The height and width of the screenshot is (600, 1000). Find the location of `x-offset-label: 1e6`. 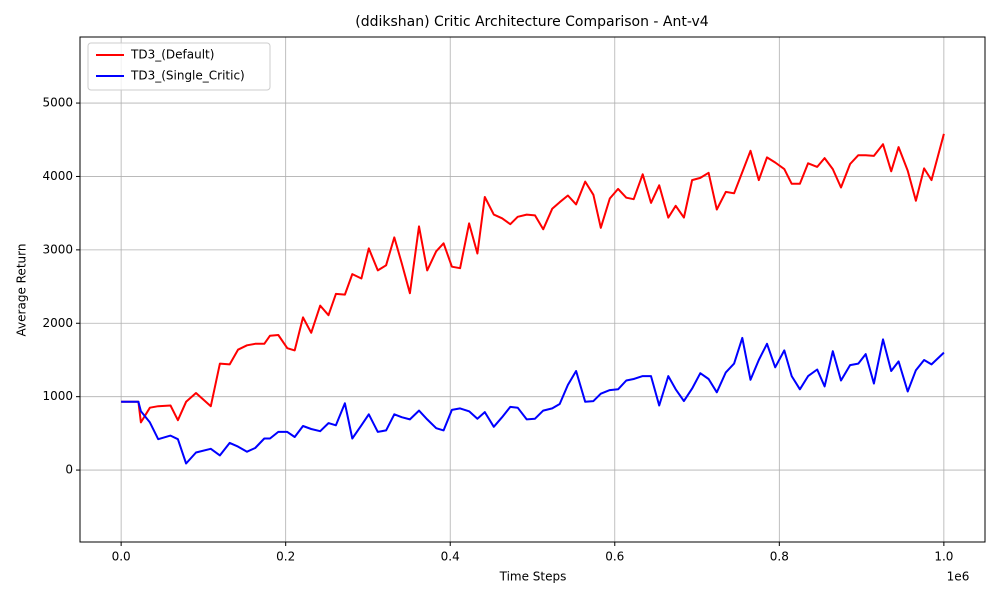

x-offset-label: 1e6 is located at coordinates (958, 577).